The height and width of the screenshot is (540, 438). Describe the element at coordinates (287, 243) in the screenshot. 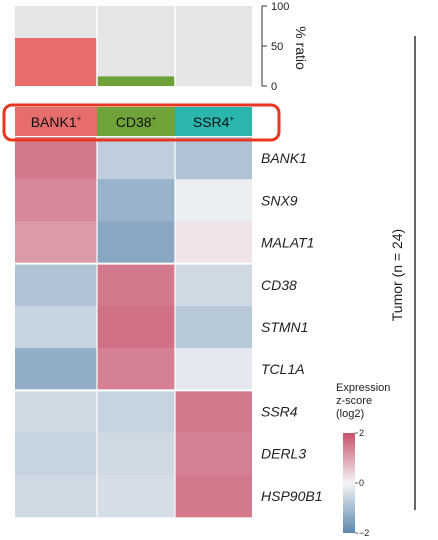

I see `gene-label: MALAT1` at that location.